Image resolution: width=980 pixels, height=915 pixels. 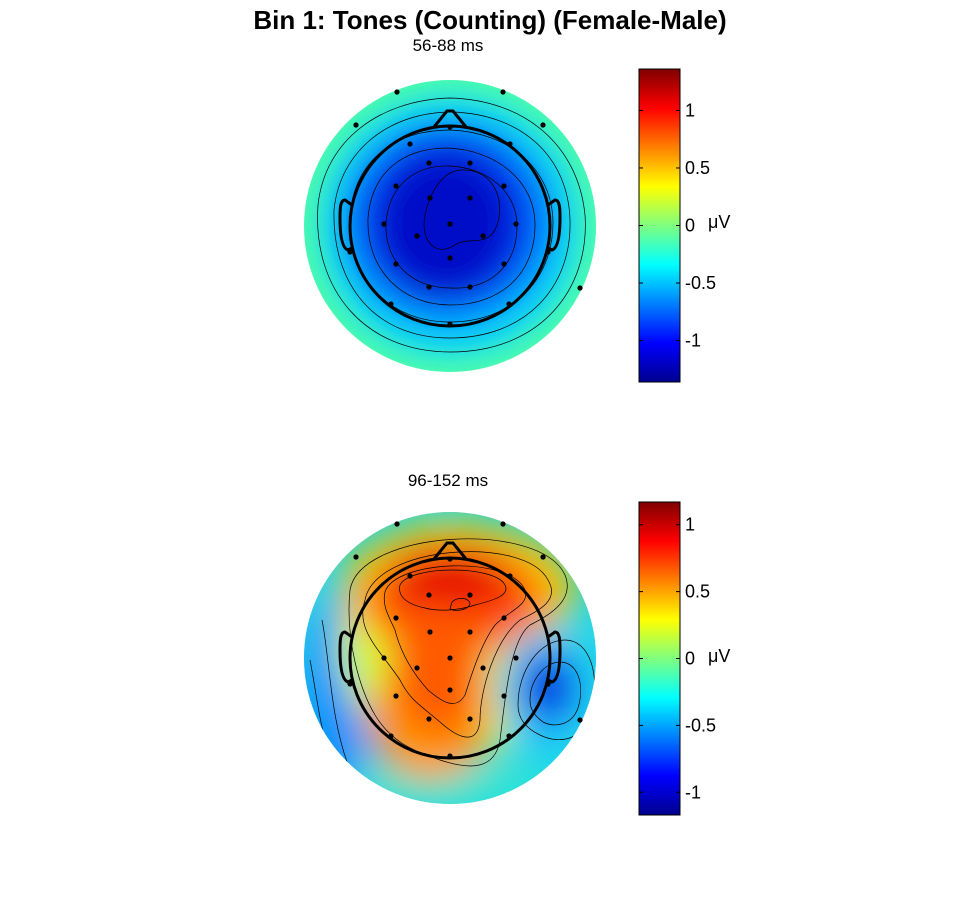 What do you see at coordinates (448, 45) in the screenshot?
I see `topoplot-1-title: 56-88 ms` at bounding box center [448, 45].